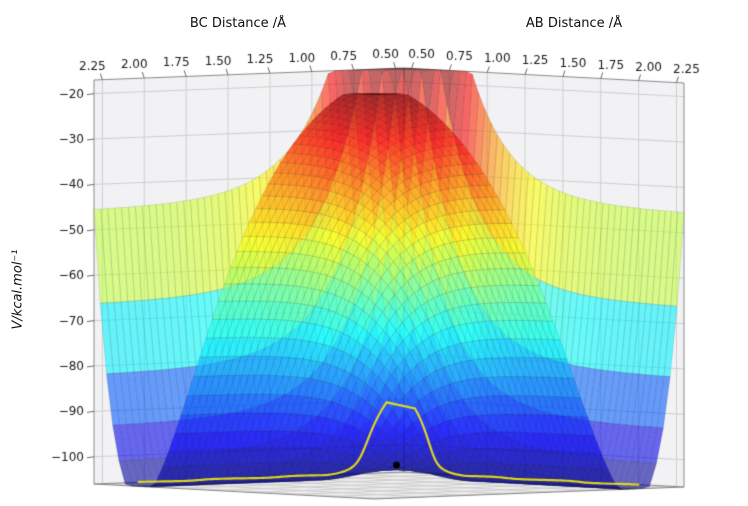 Image resolution: width=748 pixels, height=506 pixels. What do you see at coordinates (238, 23) in the screenshot?
I see `bc-axis-title: BC Distance /Å` at bounding box center [238, 23].